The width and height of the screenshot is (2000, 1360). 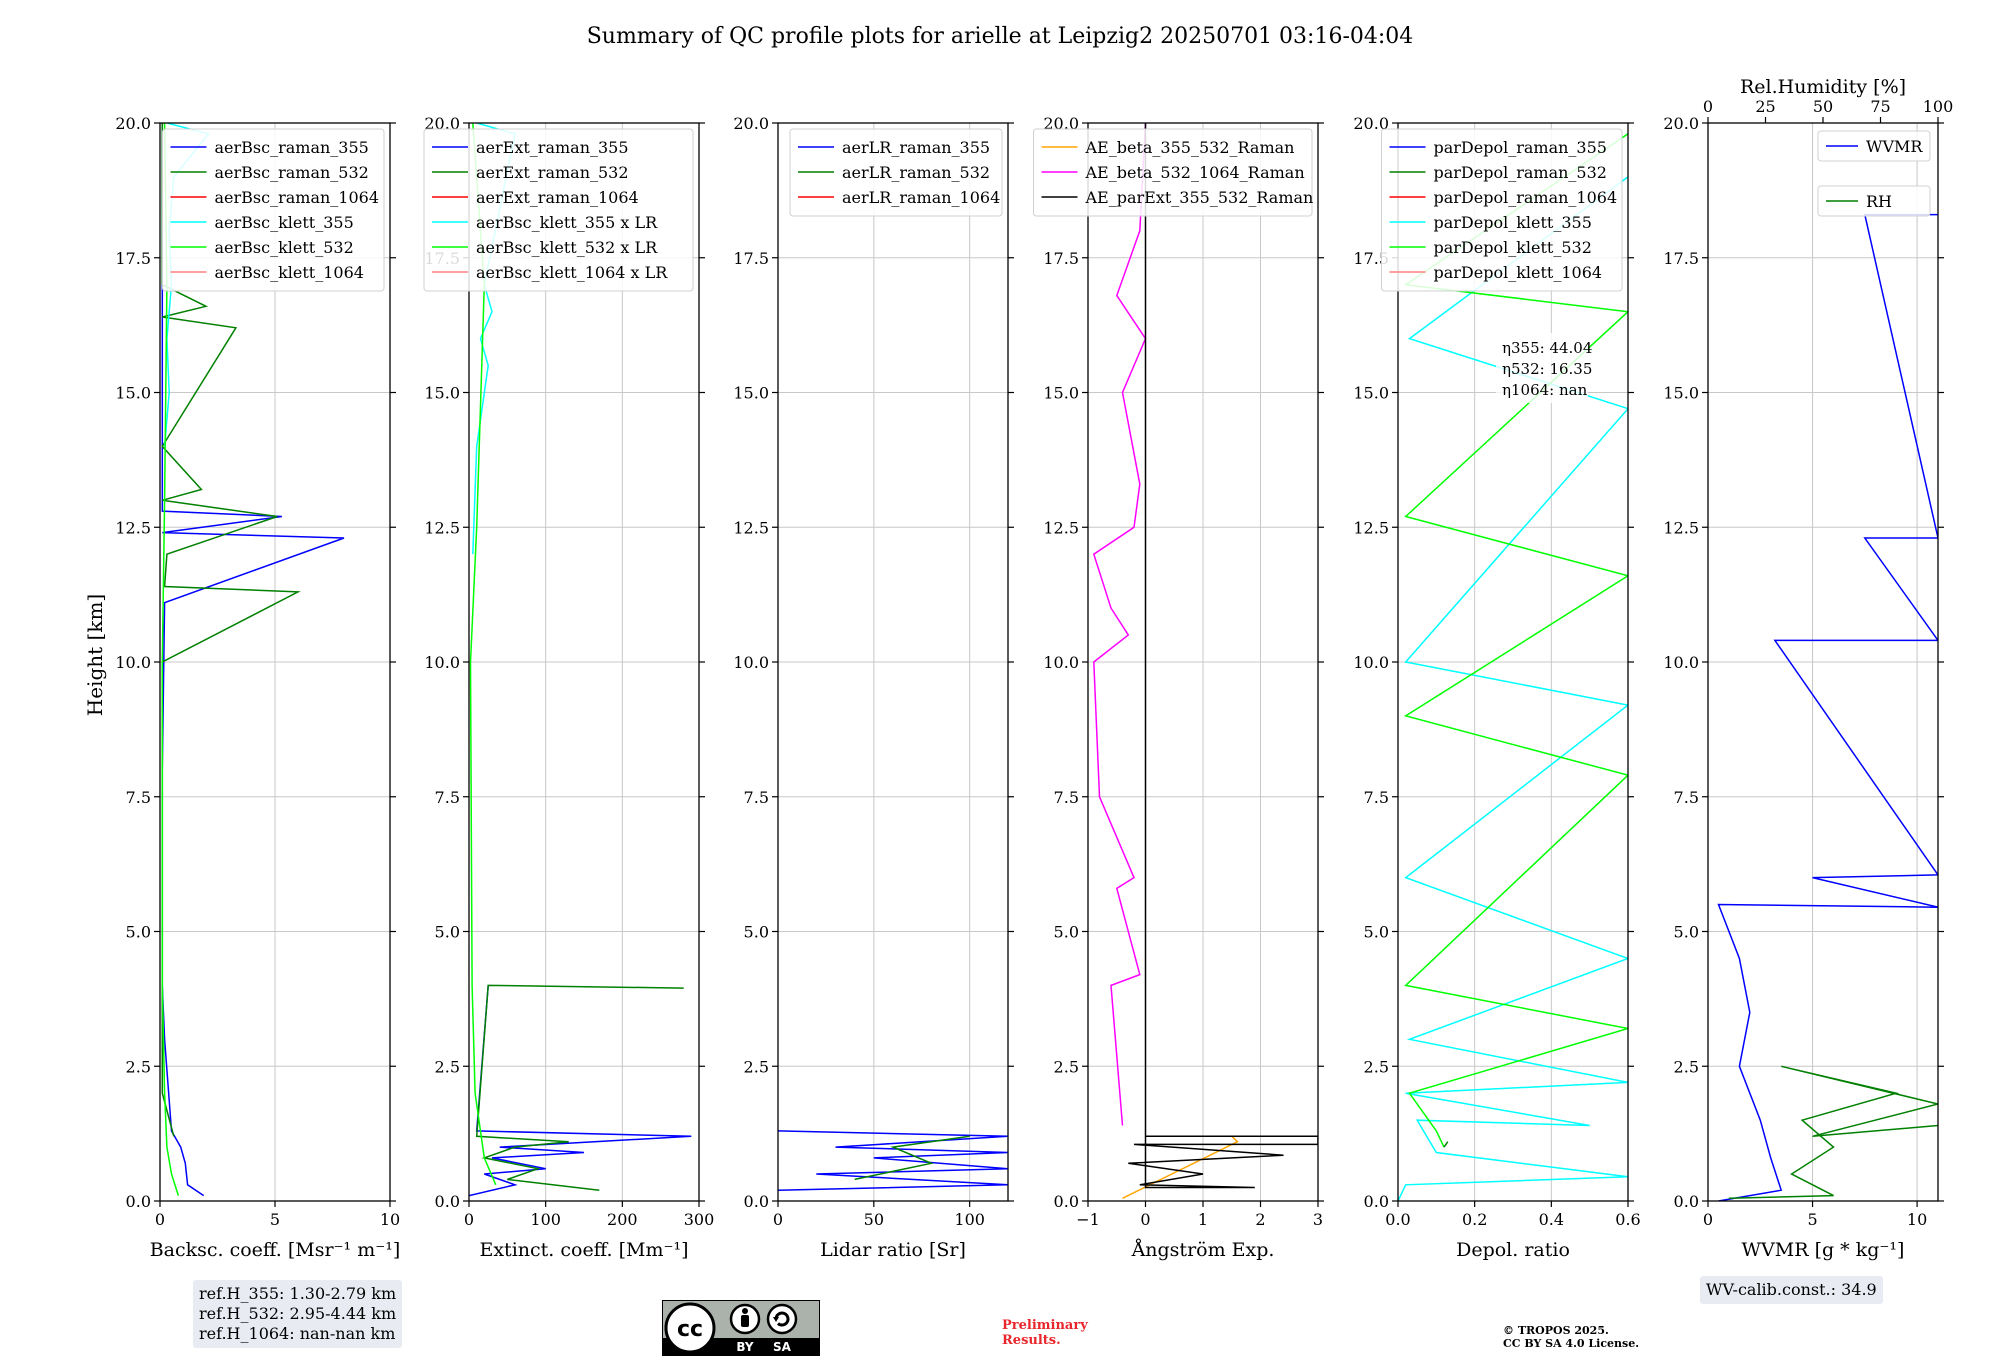 What do you see at coordinates (1545, 390) in the screenshot?
I see `depol-annotation-line: η1064: nan` at bounding box center [1545, 390].